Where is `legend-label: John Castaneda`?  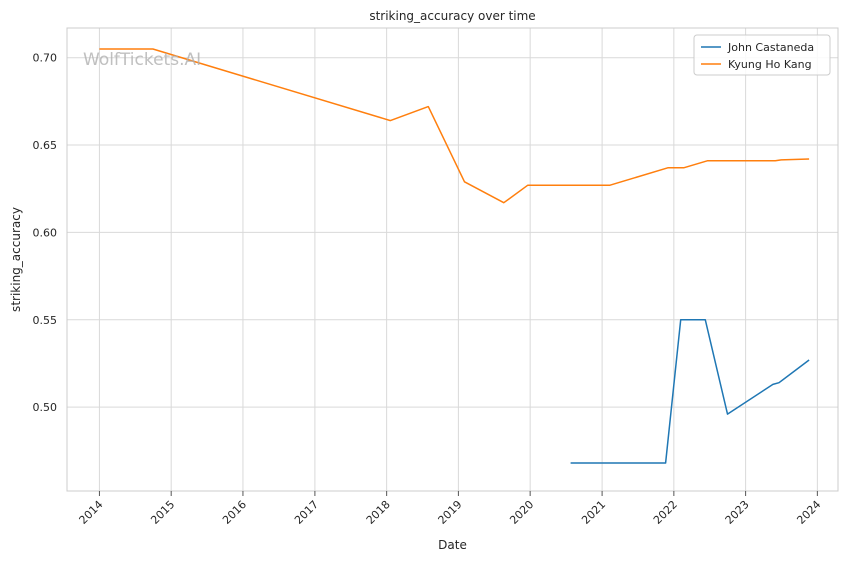
legend-label: John Castaneda is located at coordinates (770, 47).